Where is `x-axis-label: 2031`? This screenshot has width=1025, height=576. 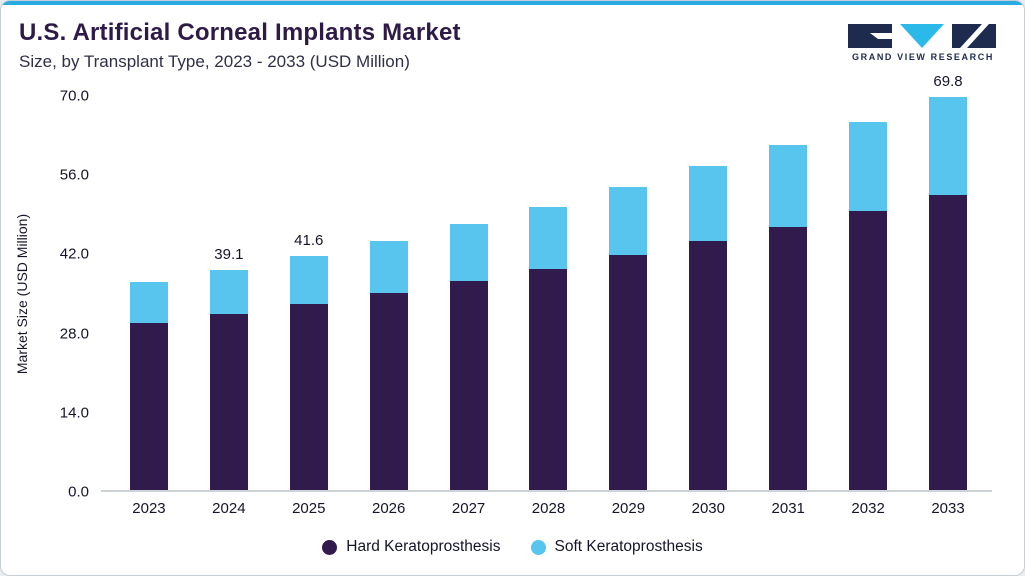
x-axis-label: 2031 is located at coordinates (788, 508).